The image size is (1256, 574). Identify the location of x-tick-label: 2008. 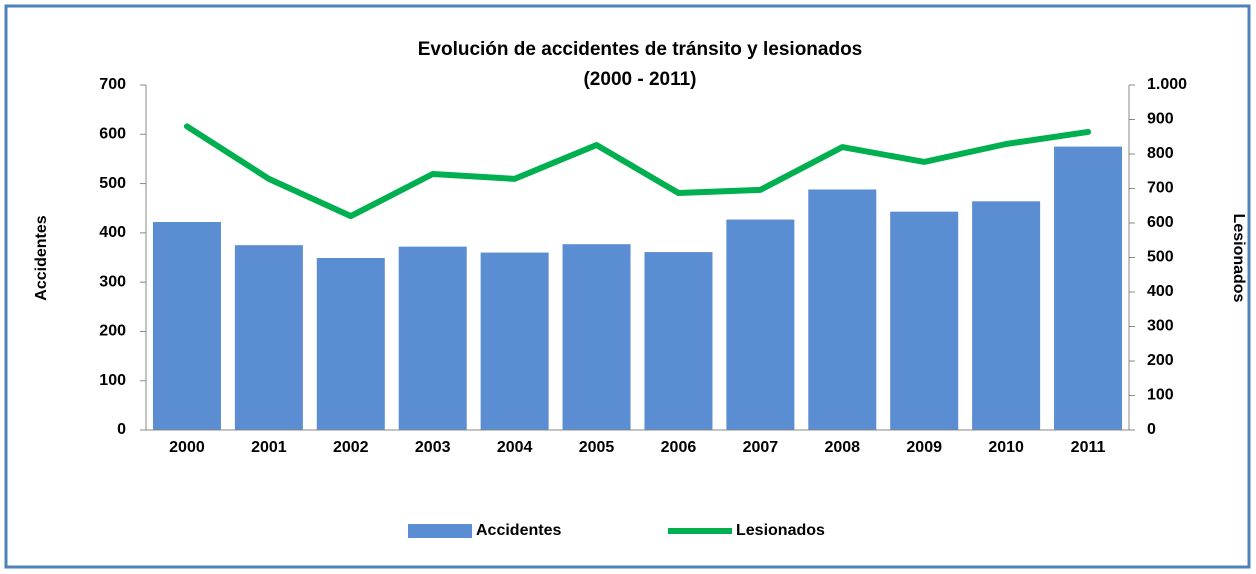
(842, 447).